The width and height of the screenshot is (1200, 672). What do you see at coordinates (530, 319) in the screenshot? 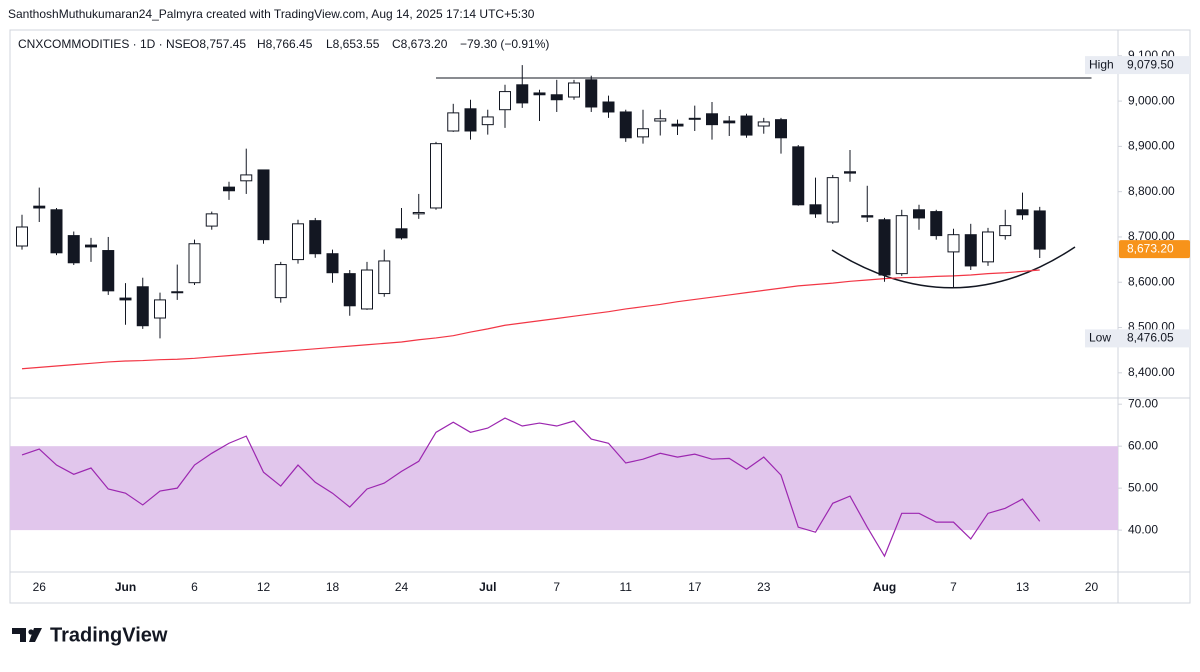
I see `moving-average` at bounding box center [530, 319].